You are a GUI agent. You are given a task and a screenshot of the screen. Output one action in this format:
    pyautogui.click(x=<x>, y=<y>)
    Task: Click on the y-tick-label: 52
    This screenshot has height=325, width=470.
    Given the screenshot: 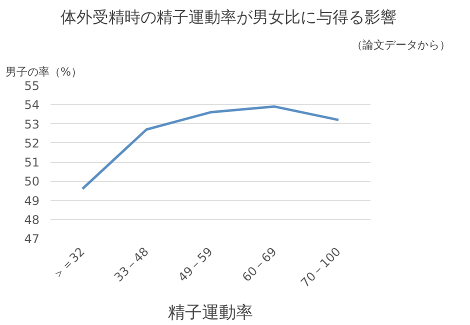 What is the action you would take?
    pyautogui.click(x=32, y=143)
    